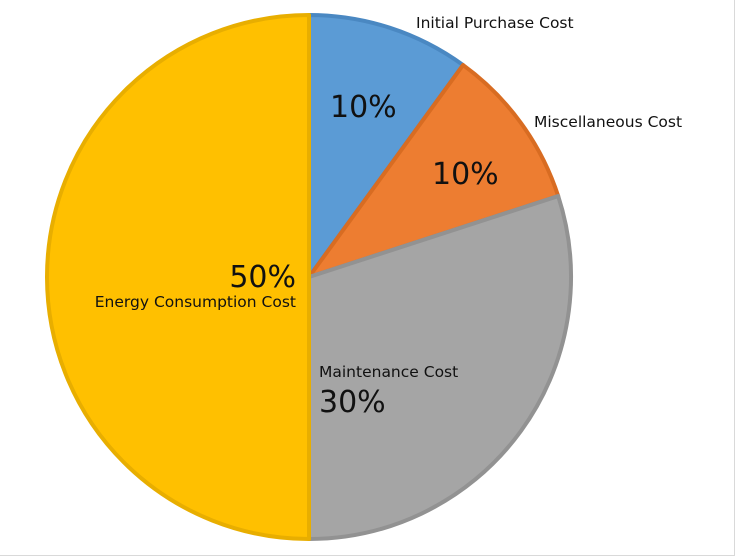 This screenshot has width=735, height=556. What do you see at coordinates (386, 146) in the screenshot?
I see `slice-initial-purchase-cost` at bounding box center [386, 146].